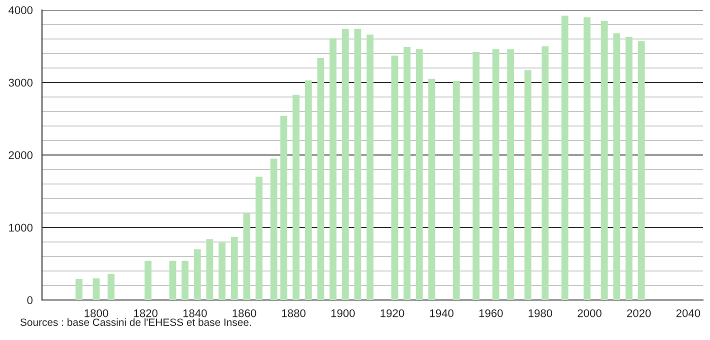 This screenshot has height=340, width=710. I want to click on x-tick-label: 1880, so click(294, 313).